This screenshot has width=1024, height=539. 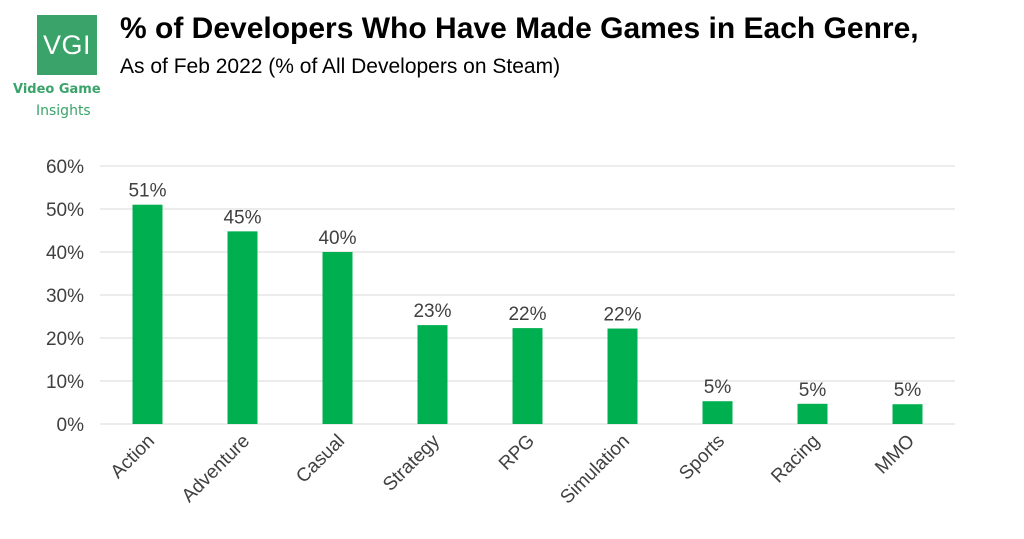 I want to click on y-tick-label: 10%, so click(x=65, y=382).